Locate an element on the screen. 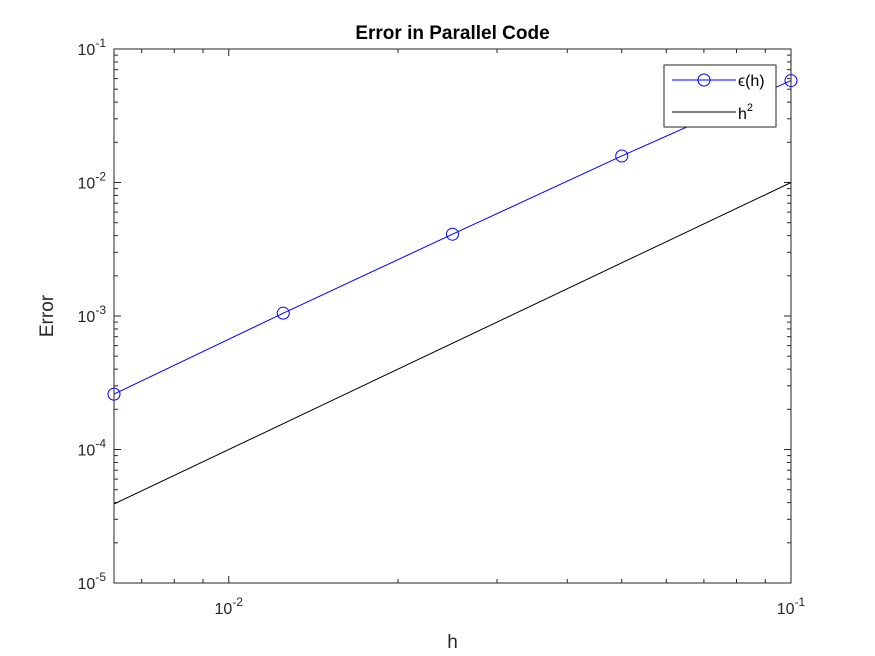 This screenshot has width=875, height=656. y-tick-label-exp: -1 is located at coordinates (100, 43).